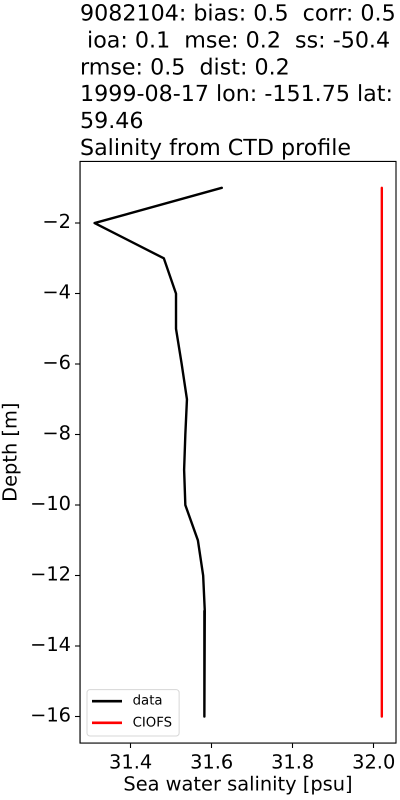 This screenshot has width=400, height=800. I want to click on x-tick-label: 32.0, so click(374, 762).